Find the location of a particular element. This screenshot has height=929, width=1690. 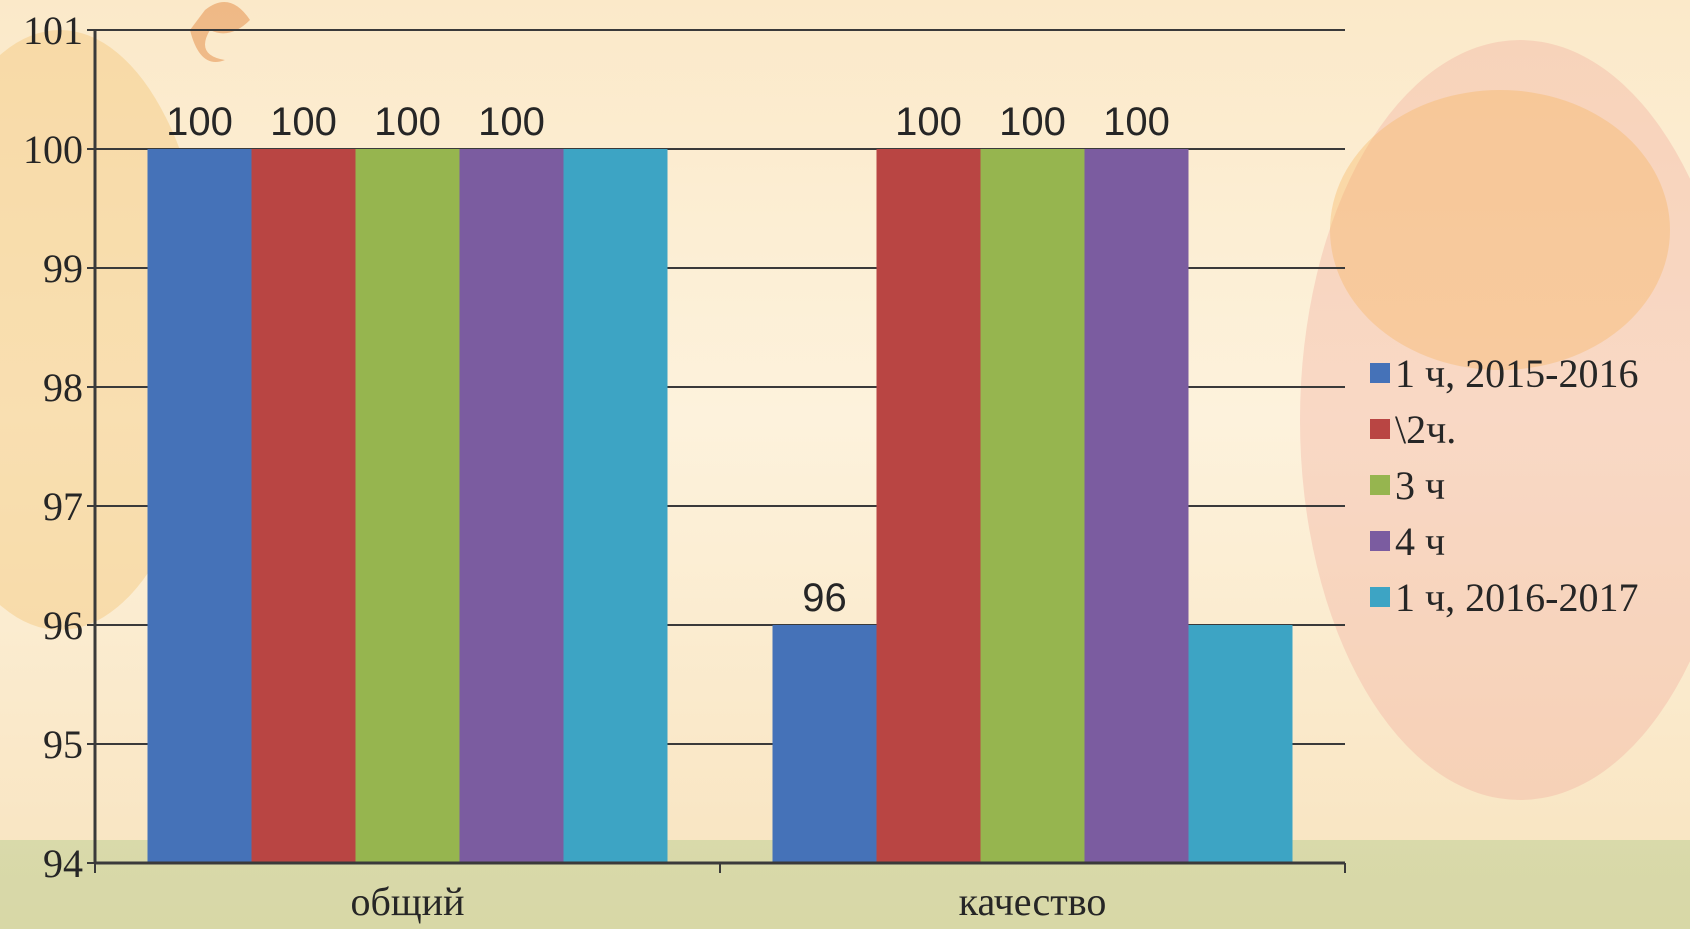

butterfly-decoration is located at coordinates (220, 32).